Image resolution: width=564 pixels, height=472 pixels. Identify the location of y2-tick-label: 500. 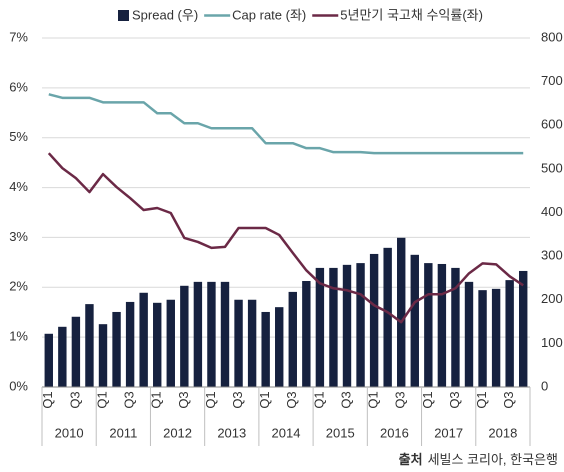
(552, 167).